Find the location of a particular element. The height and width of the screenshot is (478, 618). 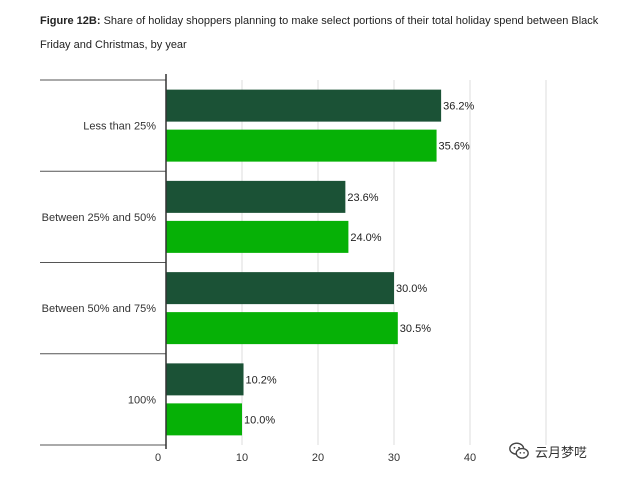

watermark: 云月梦呓 is located at coordinates (547, 451).